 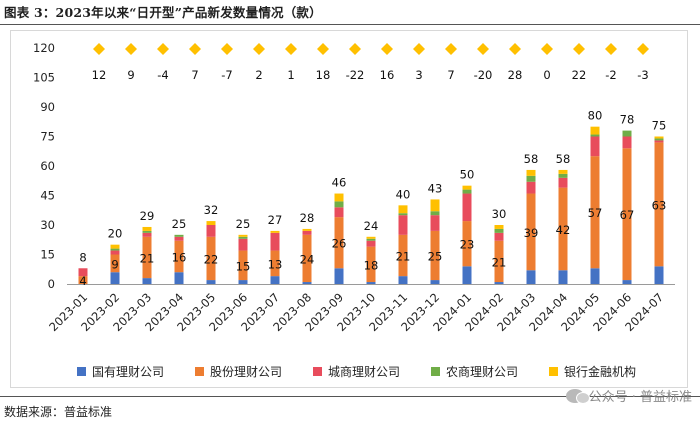 I want to click on total-label: 46, so click(x=339, y=183).